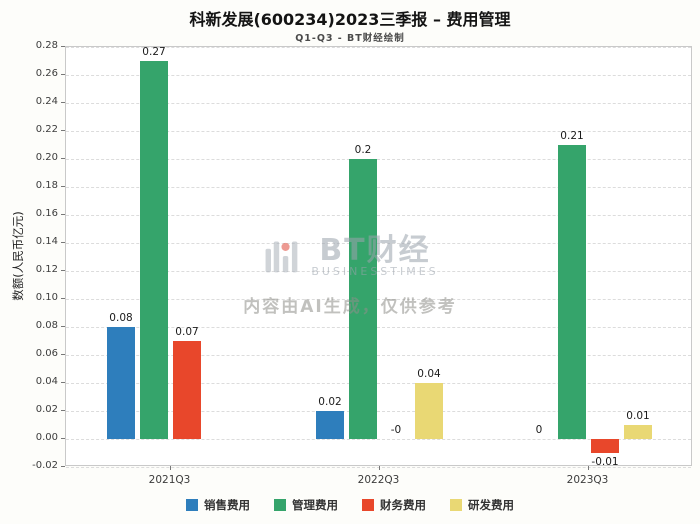  What do you see at coordinates (154, 52) in the screenshot?
I see `bar-value-label: 0.27` at bounding box center [154, 52].